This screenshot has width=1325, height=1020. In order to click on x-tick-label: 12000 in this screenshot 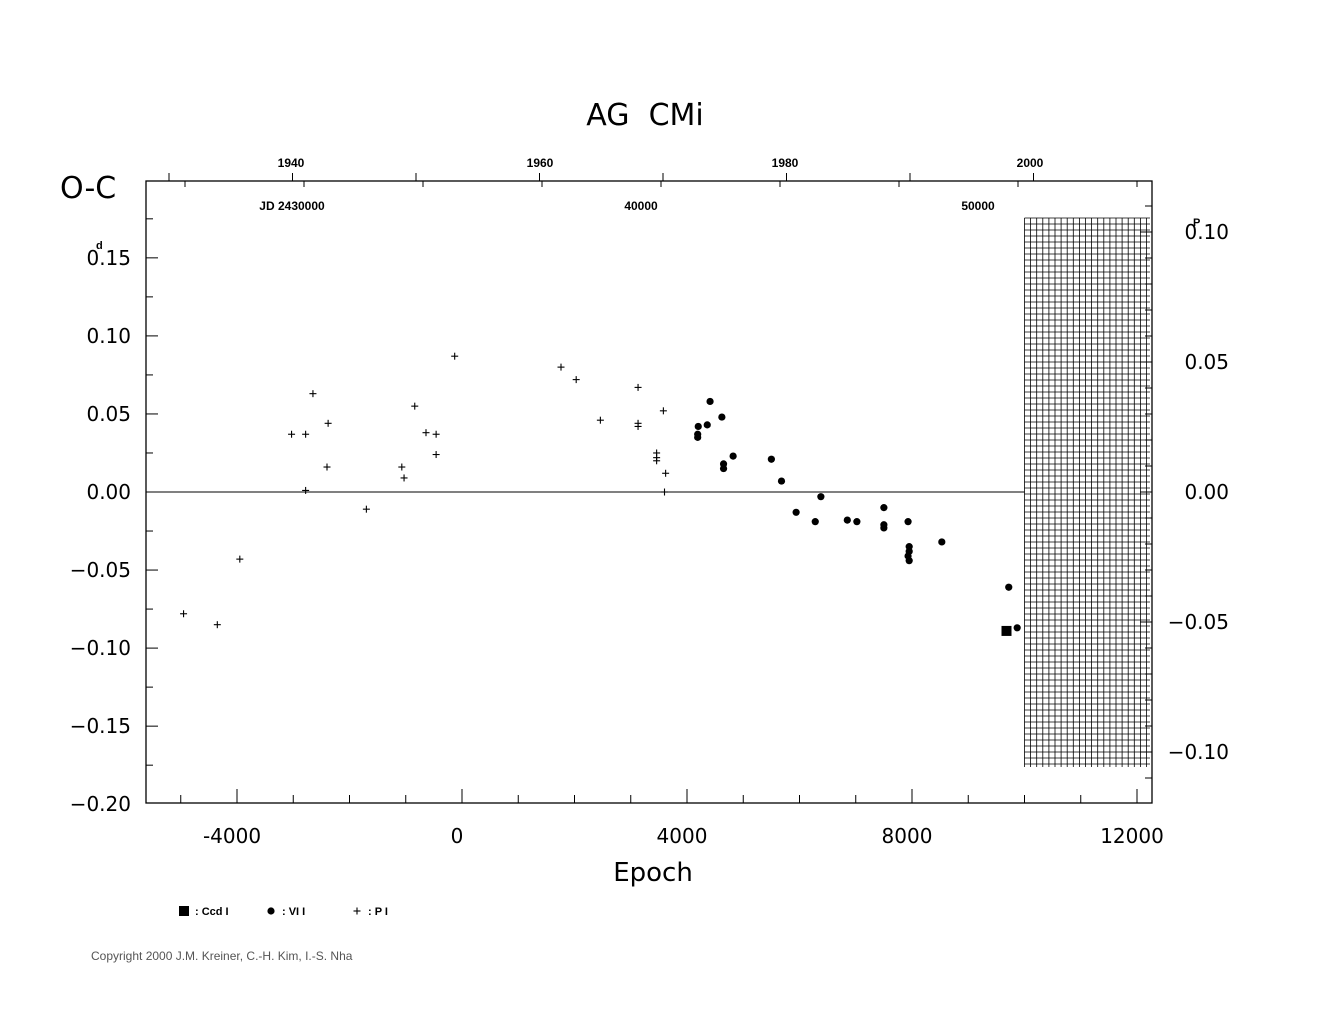, I will do `click(1132, 836)`.